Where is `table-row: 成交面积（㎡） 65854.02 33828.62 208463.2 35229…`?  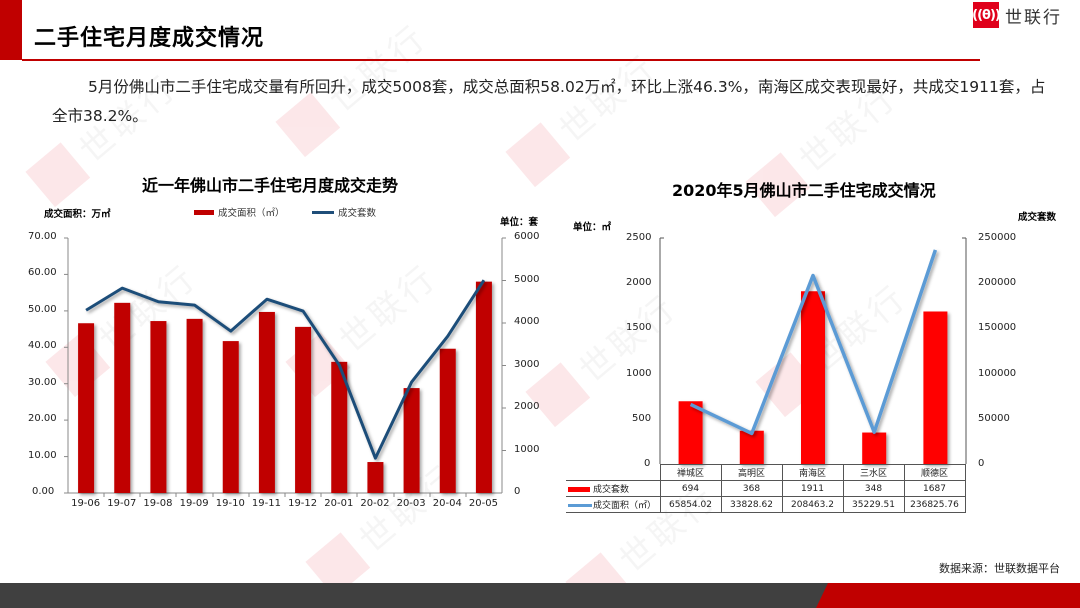 table-row: 成交面积（㎡） 65854.02 33828.62 208463.2 35229… is located at coordinates (766, 504).